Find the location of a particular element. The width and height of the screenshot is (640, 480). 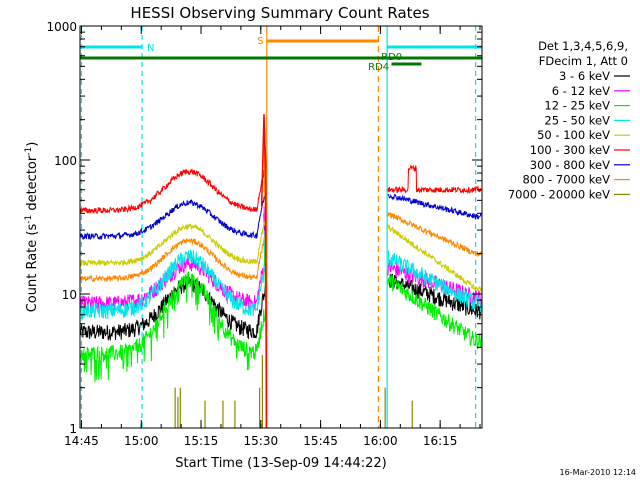

y-tick-label: 1000 is located at coordinates (61, 27).